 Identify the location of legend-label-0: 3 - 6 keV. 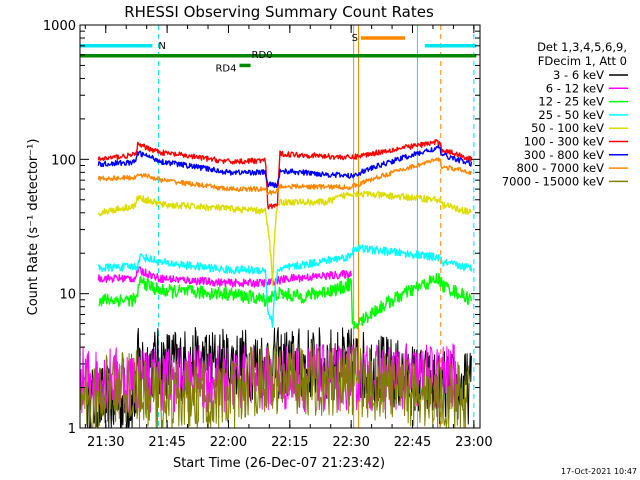
(578, 75).